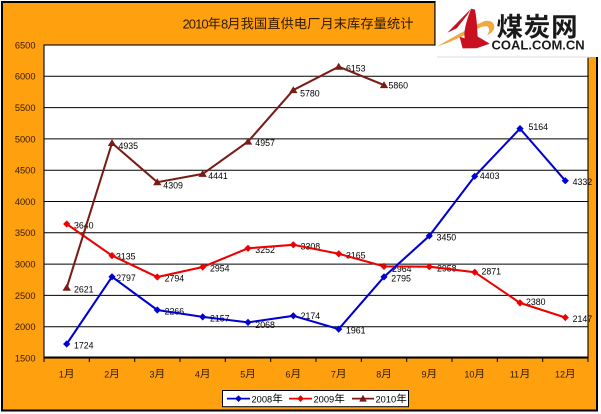 The height and width of the screenshot is (414, 601). What do you see at coordinates (447, 238) in the screenshot?
I see `svg-text: 3450` at bounding box center [447, 238].